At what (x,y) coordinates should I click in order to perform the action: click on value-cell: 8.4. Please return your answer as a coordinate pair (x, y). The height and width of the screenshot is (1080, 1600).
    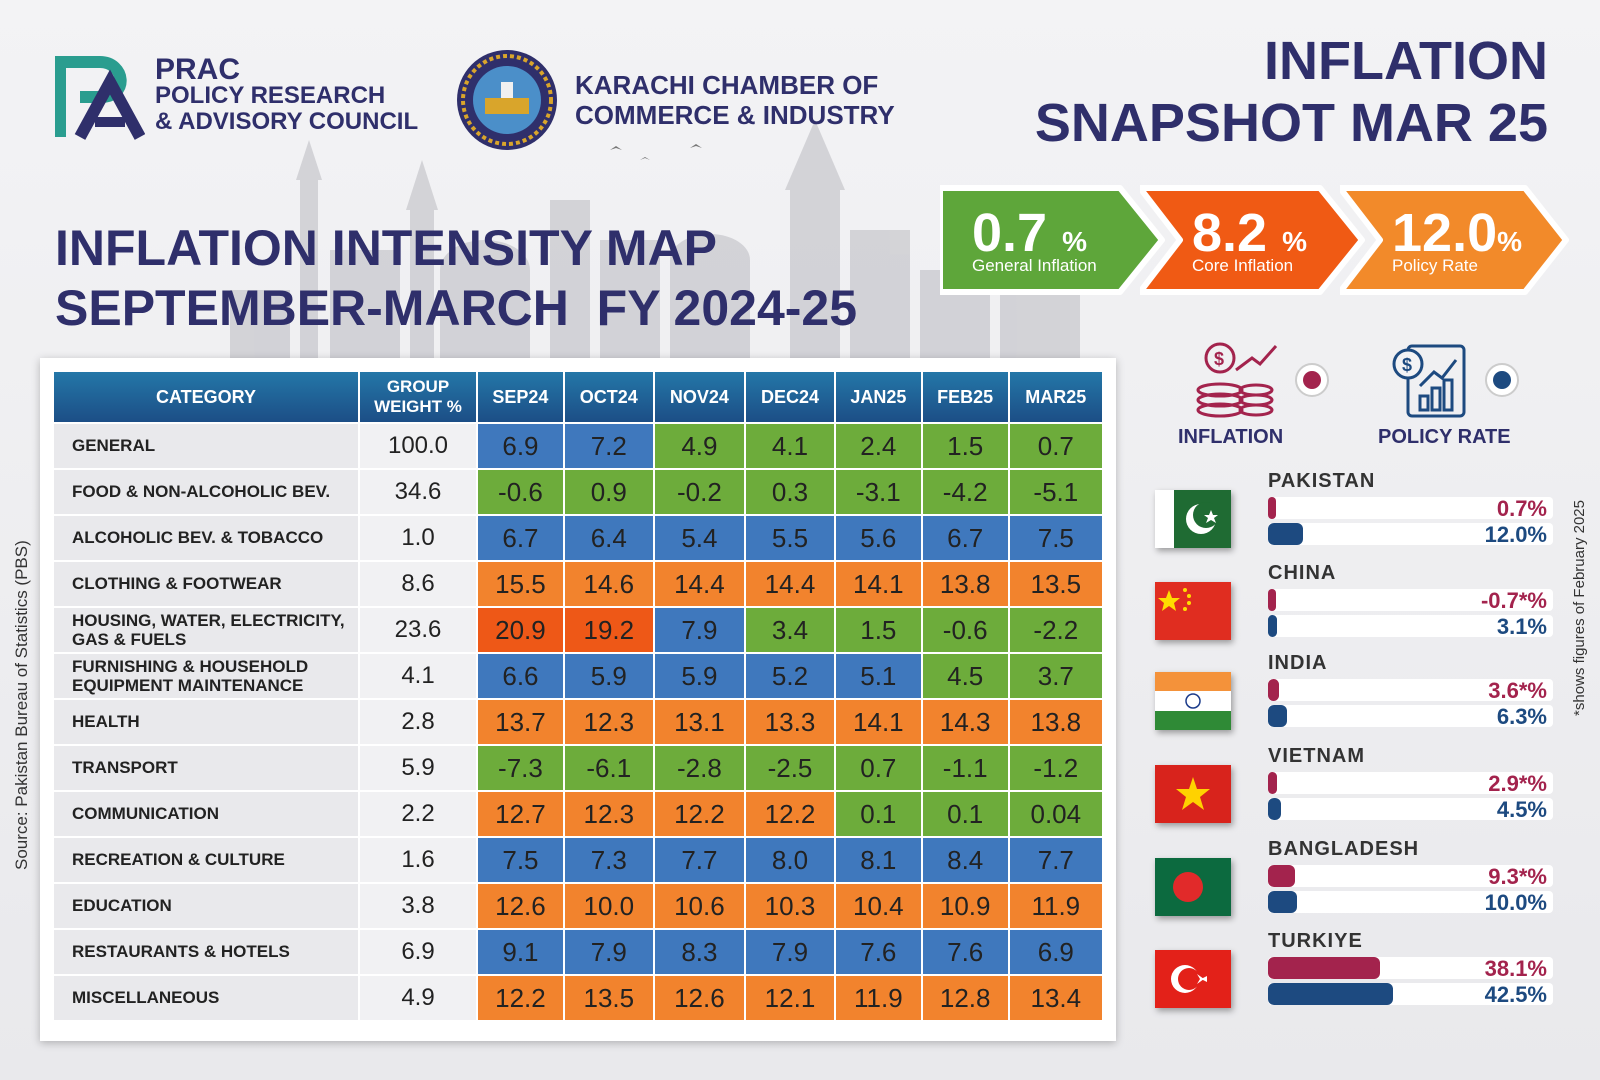
    Looking at the image, I should click on (965, 860).